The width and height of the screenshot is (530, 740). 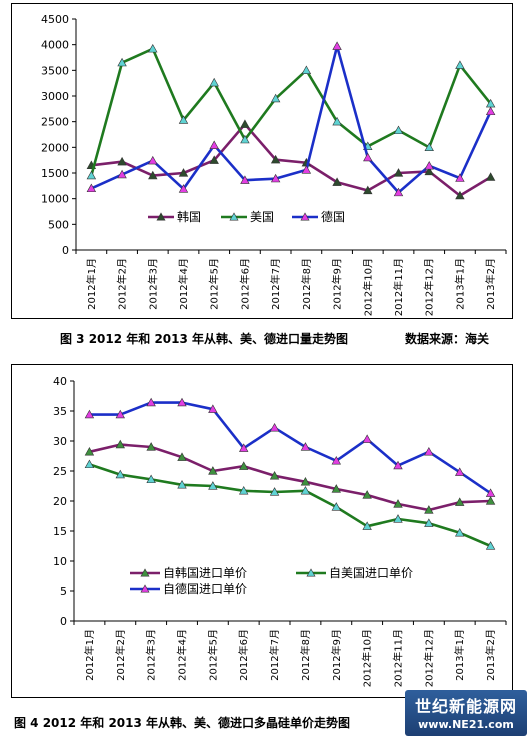 What do you see at coordinates (60, 501) in the screenshot?
I see `y-tick-label: 20` at bounding box center [60, 501].